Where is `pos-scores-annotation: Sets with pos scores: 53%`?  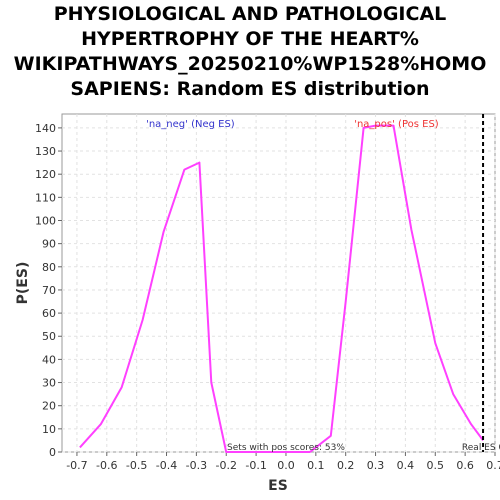 pos-scores-annotation: Sets with pos scores: 53% is located at coordinates (286, 448).